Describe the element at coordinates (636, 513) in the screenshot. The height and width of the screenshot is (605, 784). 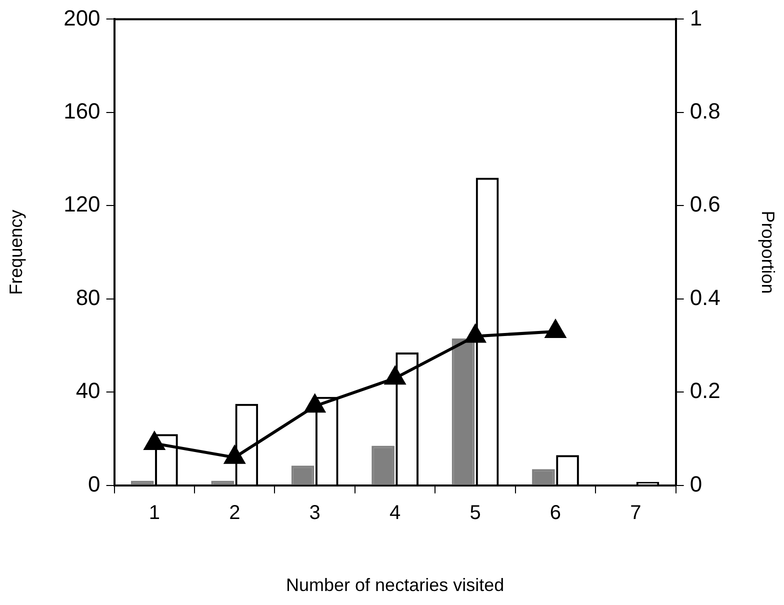
I see `x-tick-label: 7` at that location.